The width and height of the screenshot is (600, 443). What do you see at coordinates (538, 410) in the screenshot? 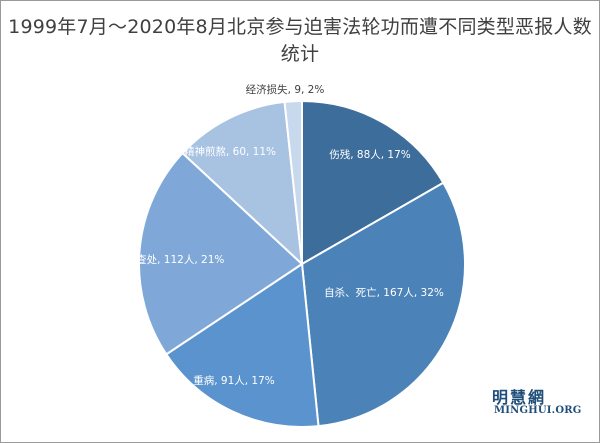
I see `watermark-logo-en: MINGHUI.ORG` at bounding box center [538, 410].